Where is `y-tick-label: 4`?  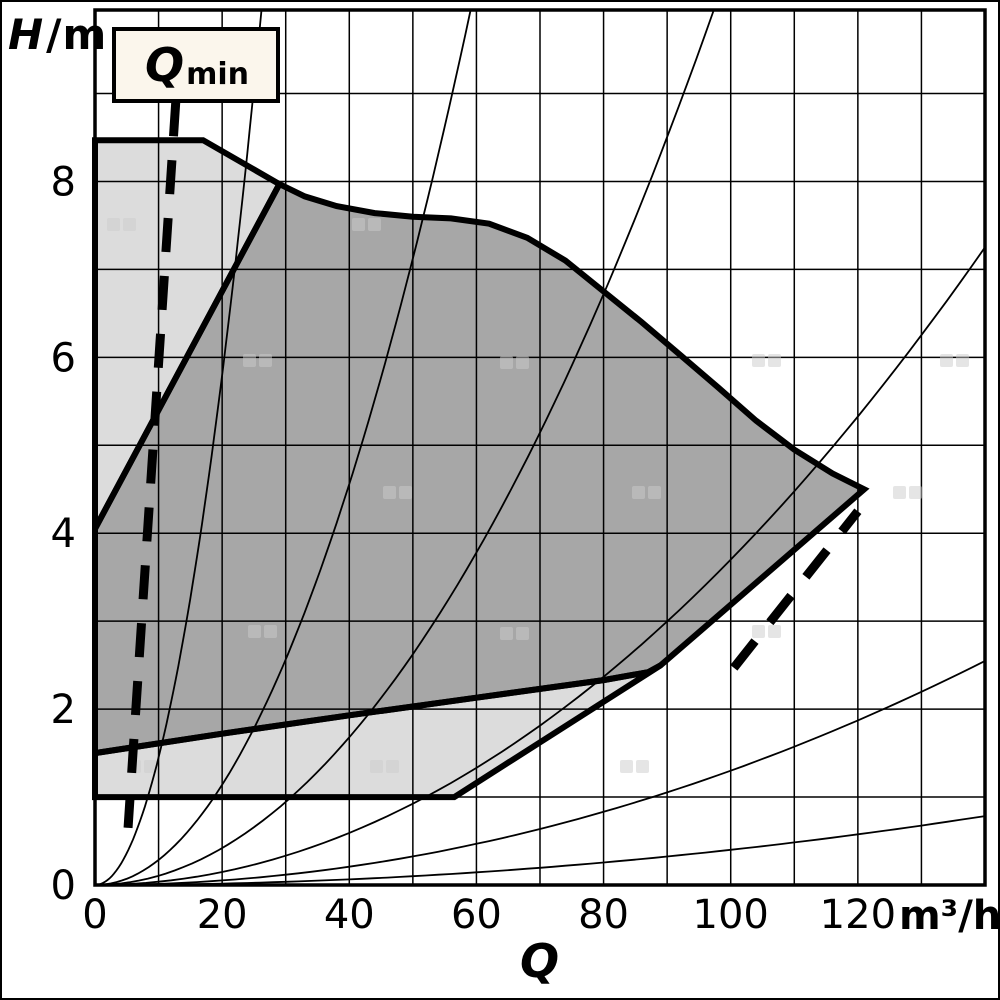
y-tick-label: 4 is located at coordinates (63, 534).